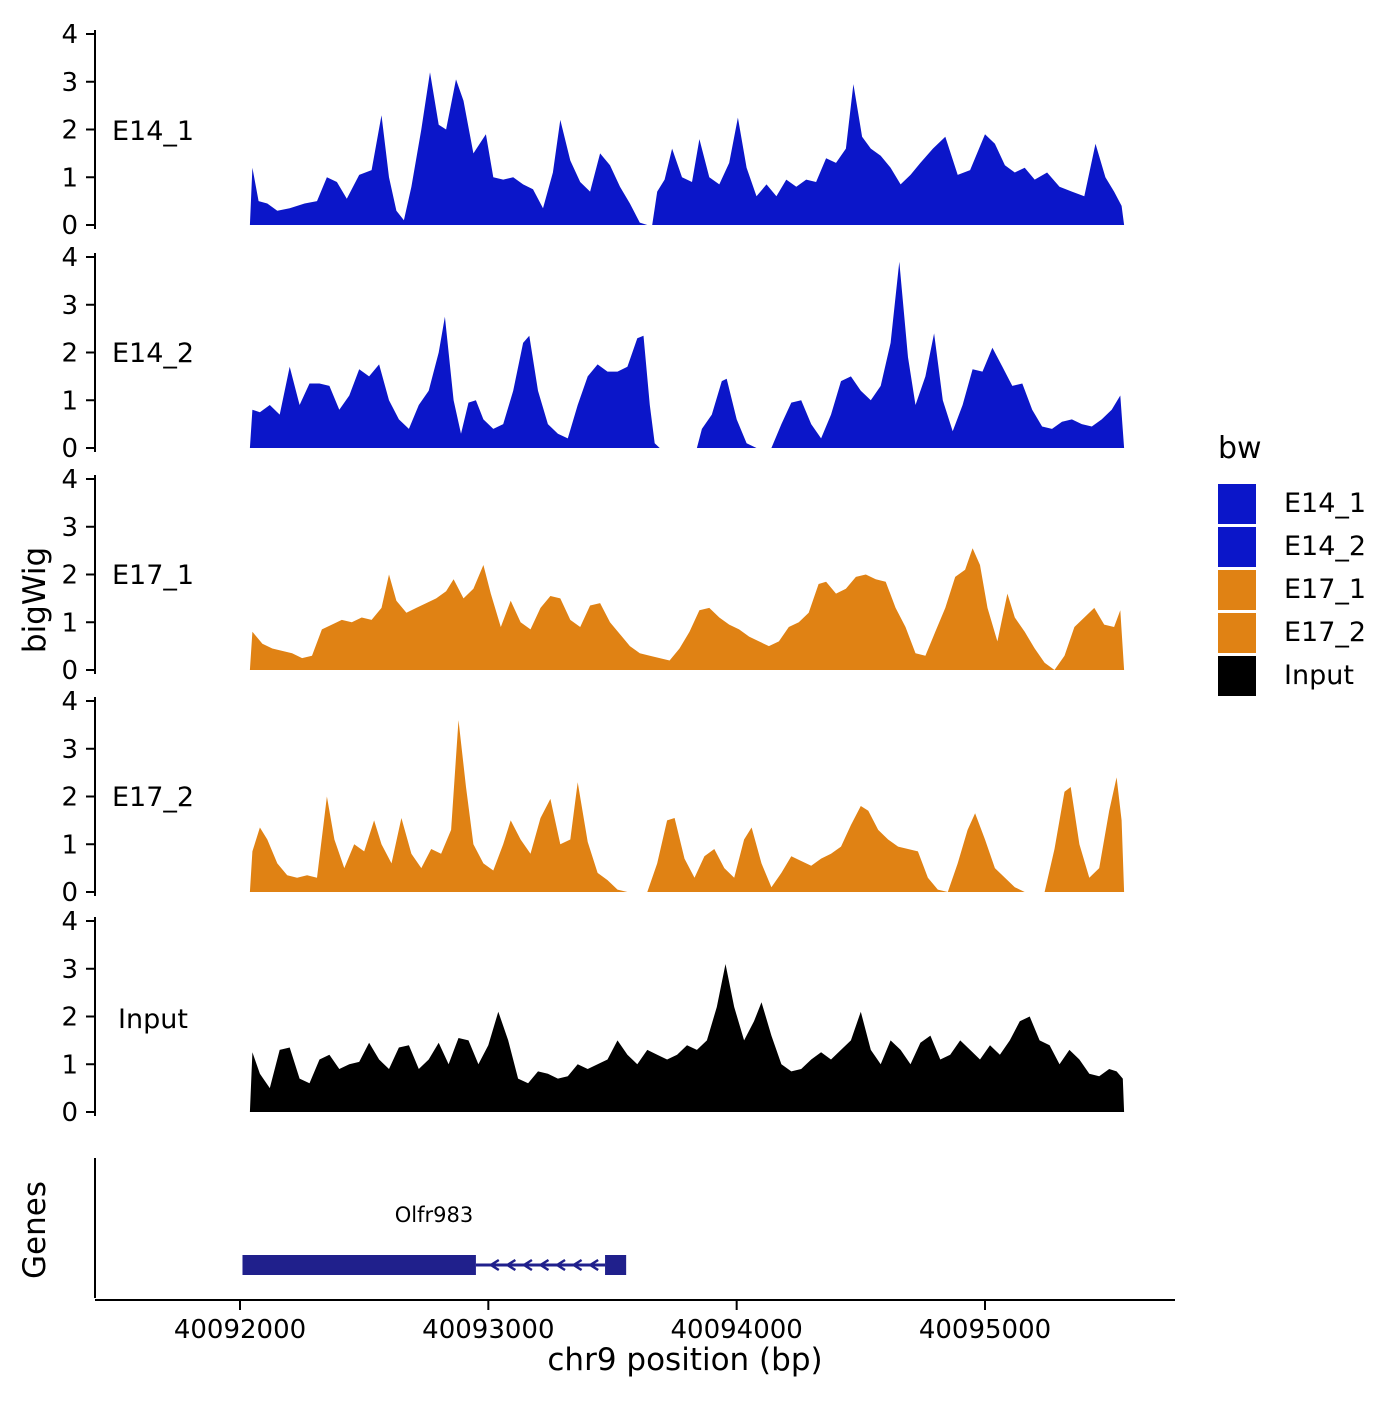  What do you see at coordinates (69, 1065) in the screenshot?
I see `y-tick-label-Input-1: 1` at bounding box center [69, 1065].